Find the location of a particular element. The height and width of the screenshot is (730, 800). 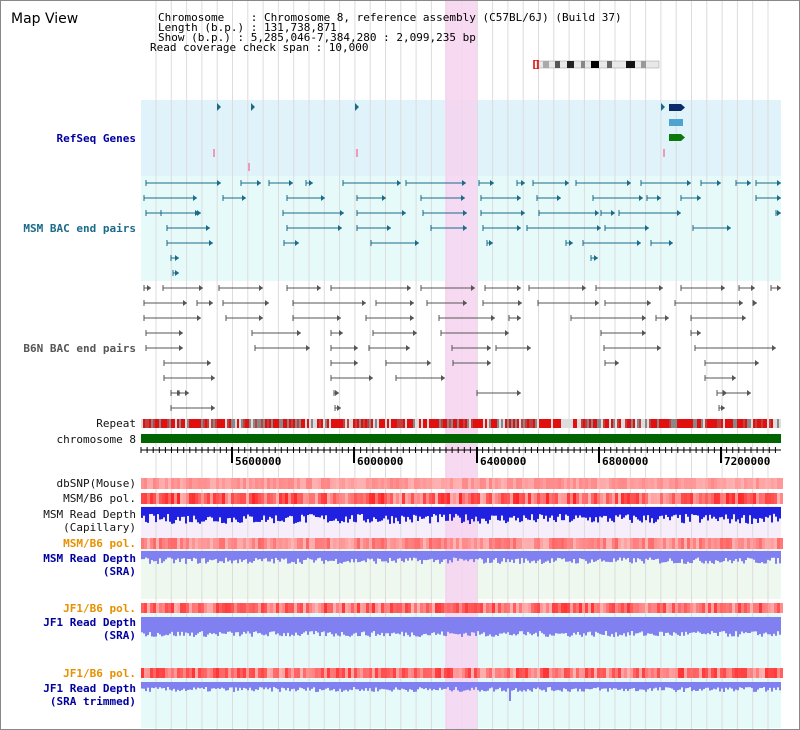

b6n-bac-pair is located at coordinates (465, 303).